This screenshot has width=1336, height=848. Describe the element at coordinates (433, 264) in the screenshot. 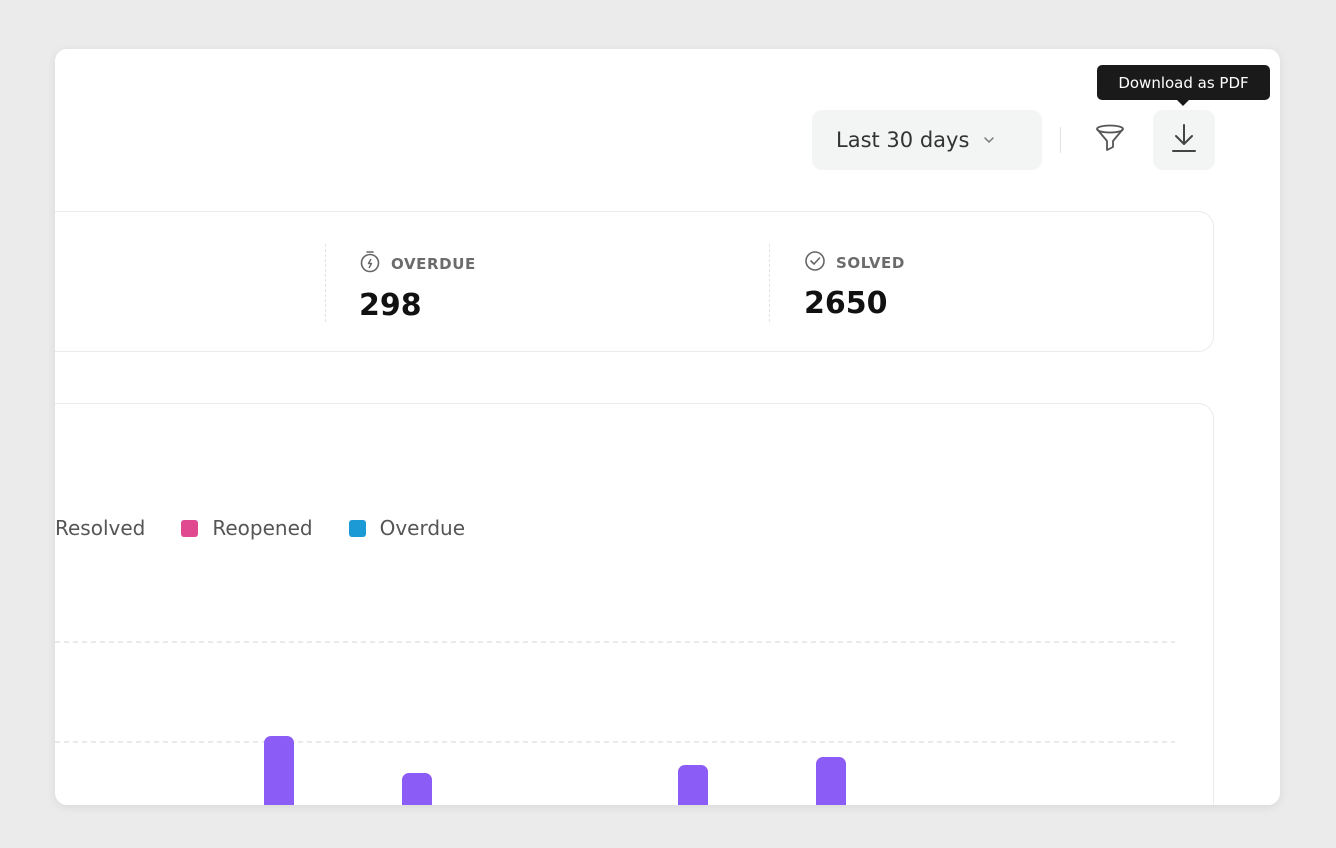

I see `stat-label: OVERDUE` at that location.